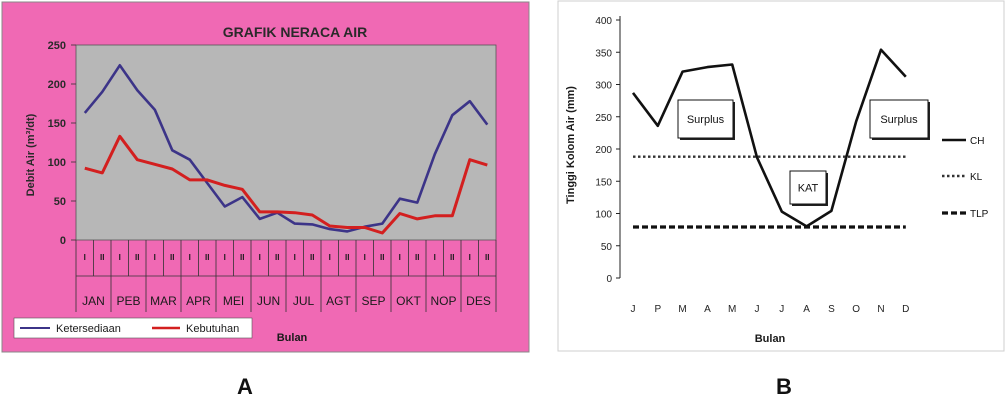 This screenshot has height=404, width=1007. Describe the element at coordinates (603, 86) in the screenshot. I see `y-tick-label: 300` at that location.